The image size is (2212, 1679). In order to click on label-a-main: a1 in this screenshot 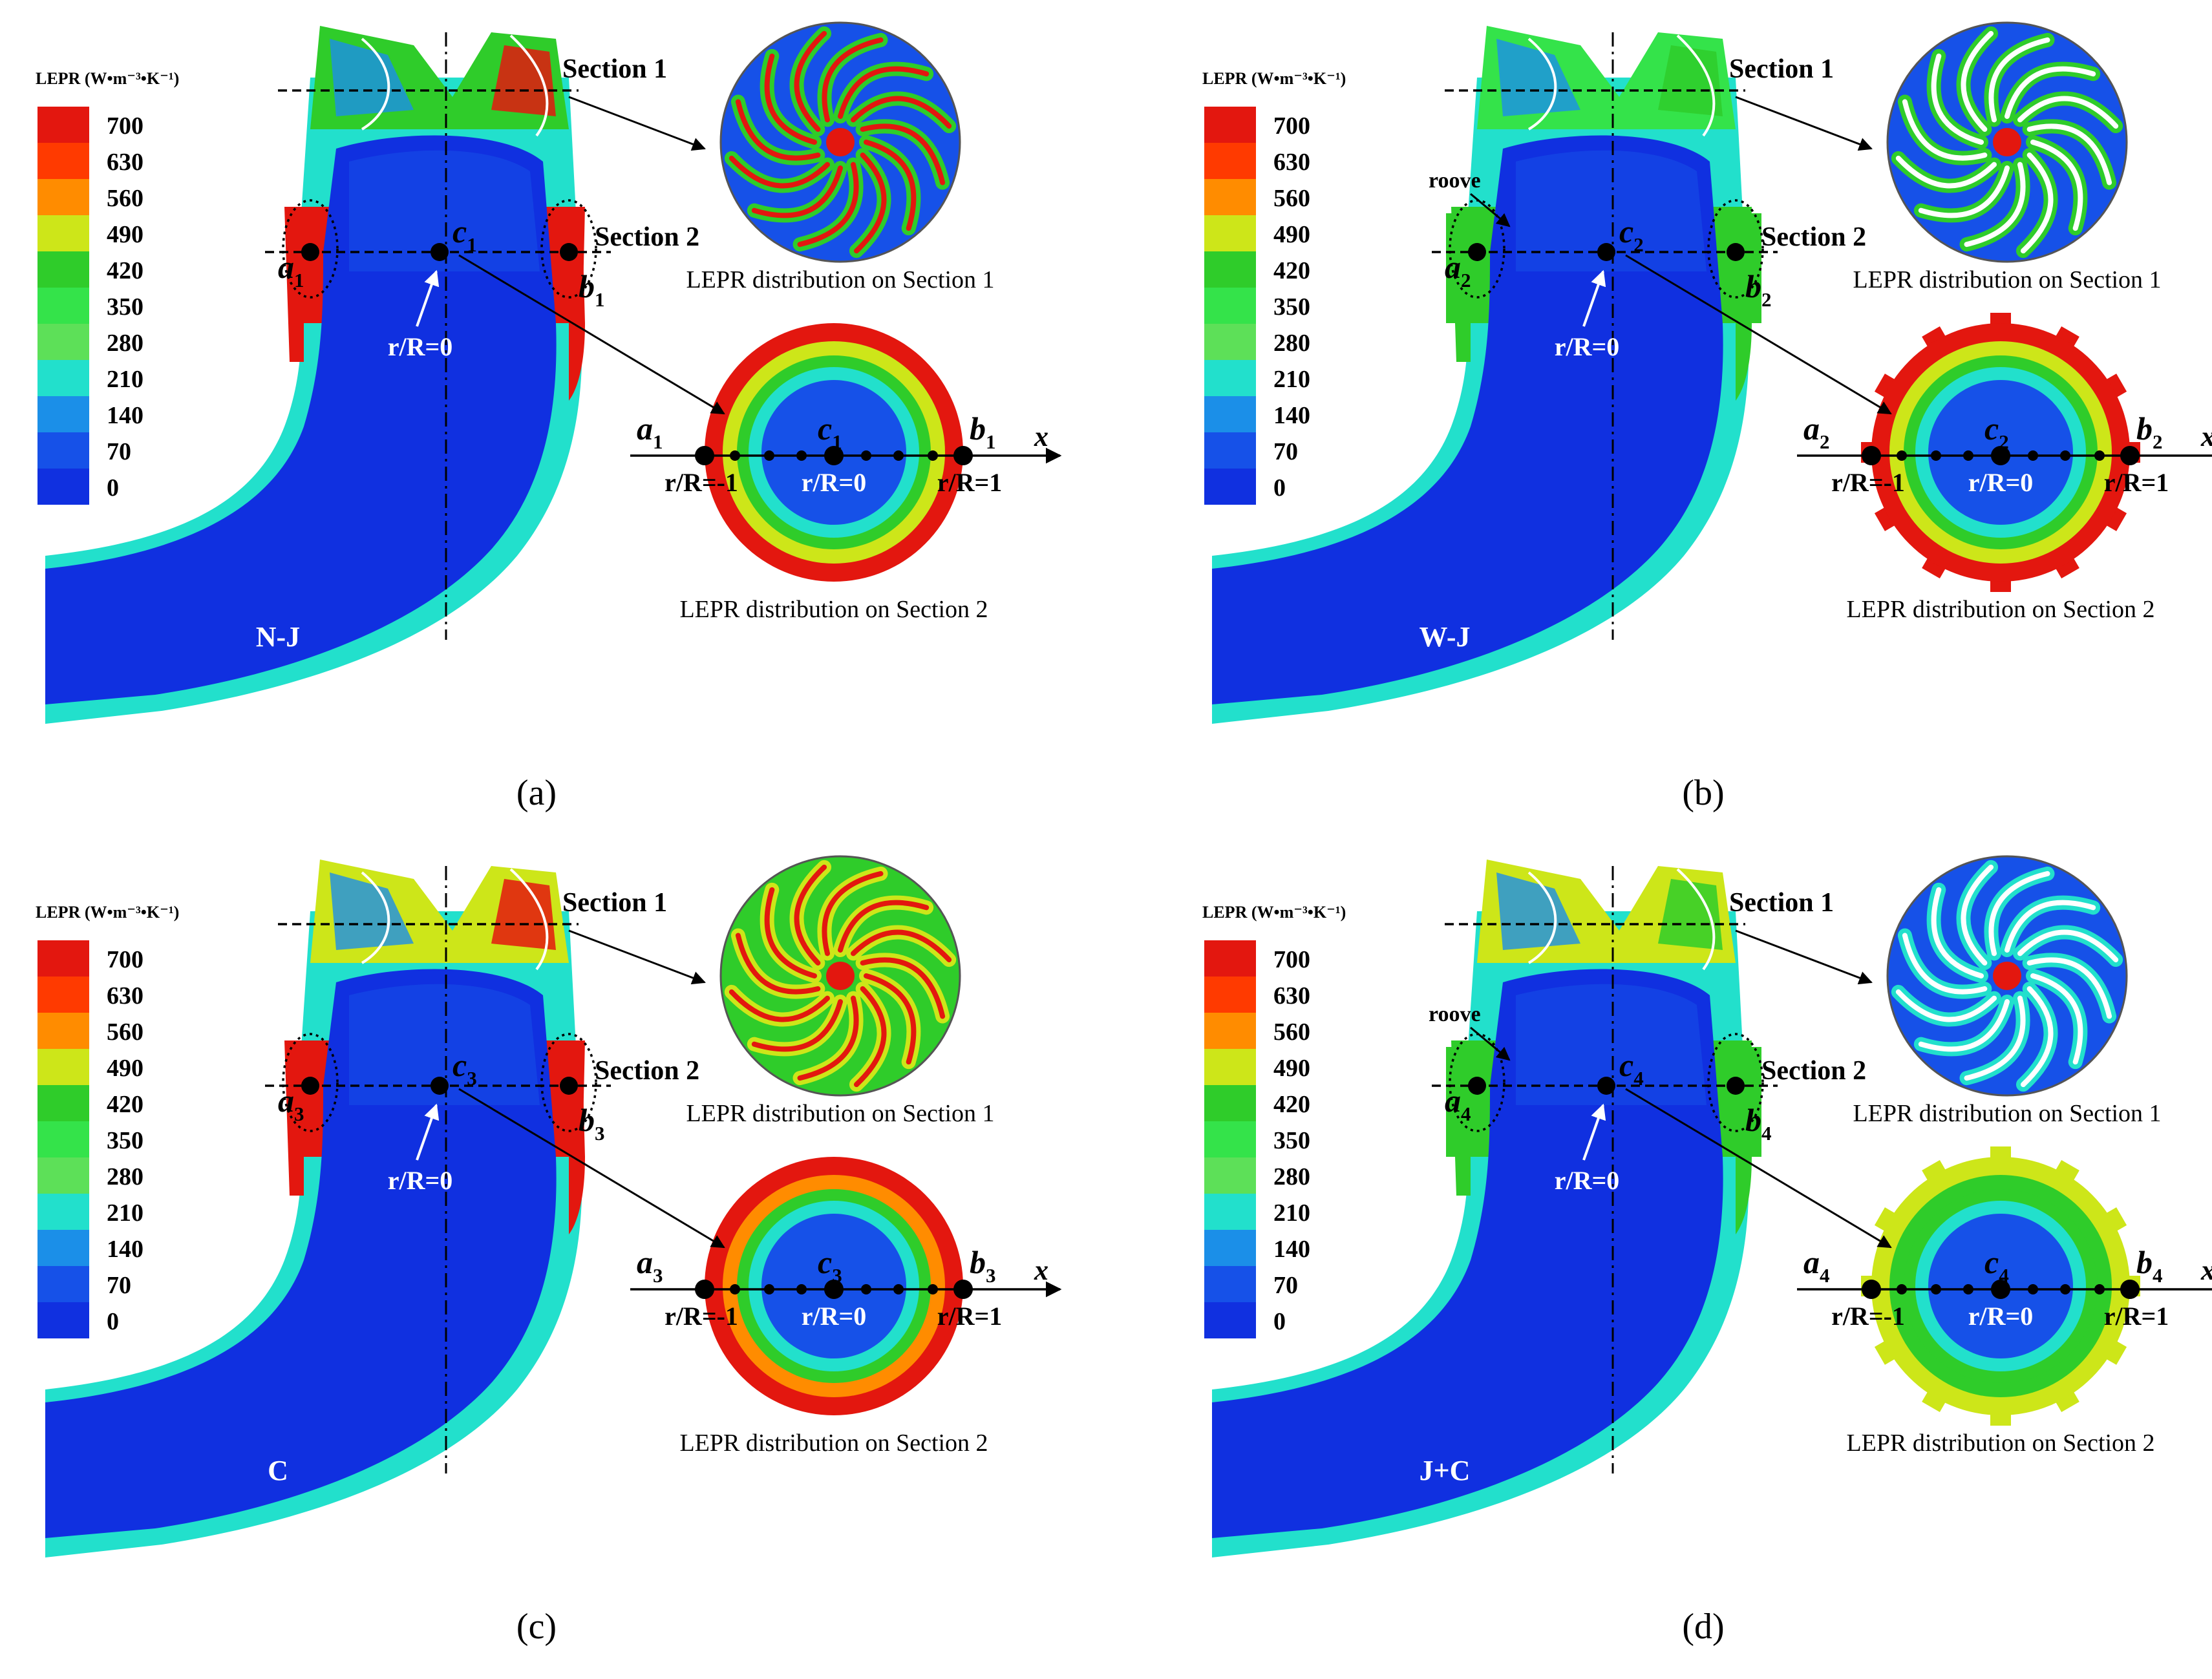, I will do `click(291, 270)`.